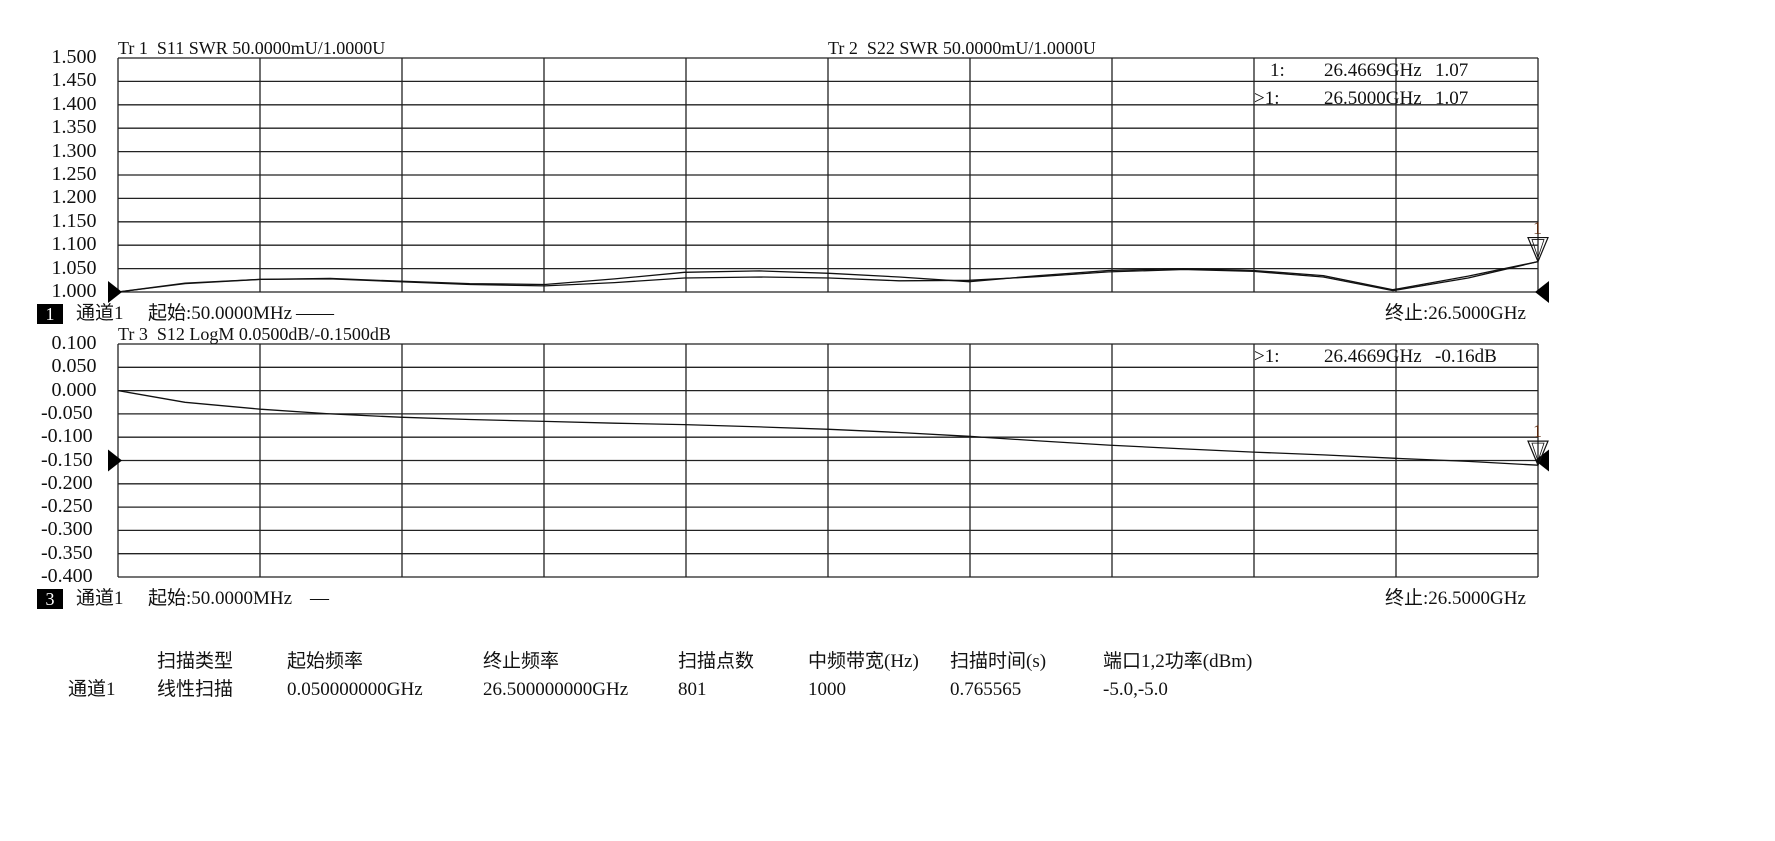 This screenshot has height=841, width=1775. Describe the element at coordinates (1135, 689) in the screenshot. I see `value-port-power: -5.0,-5.0` at that location.